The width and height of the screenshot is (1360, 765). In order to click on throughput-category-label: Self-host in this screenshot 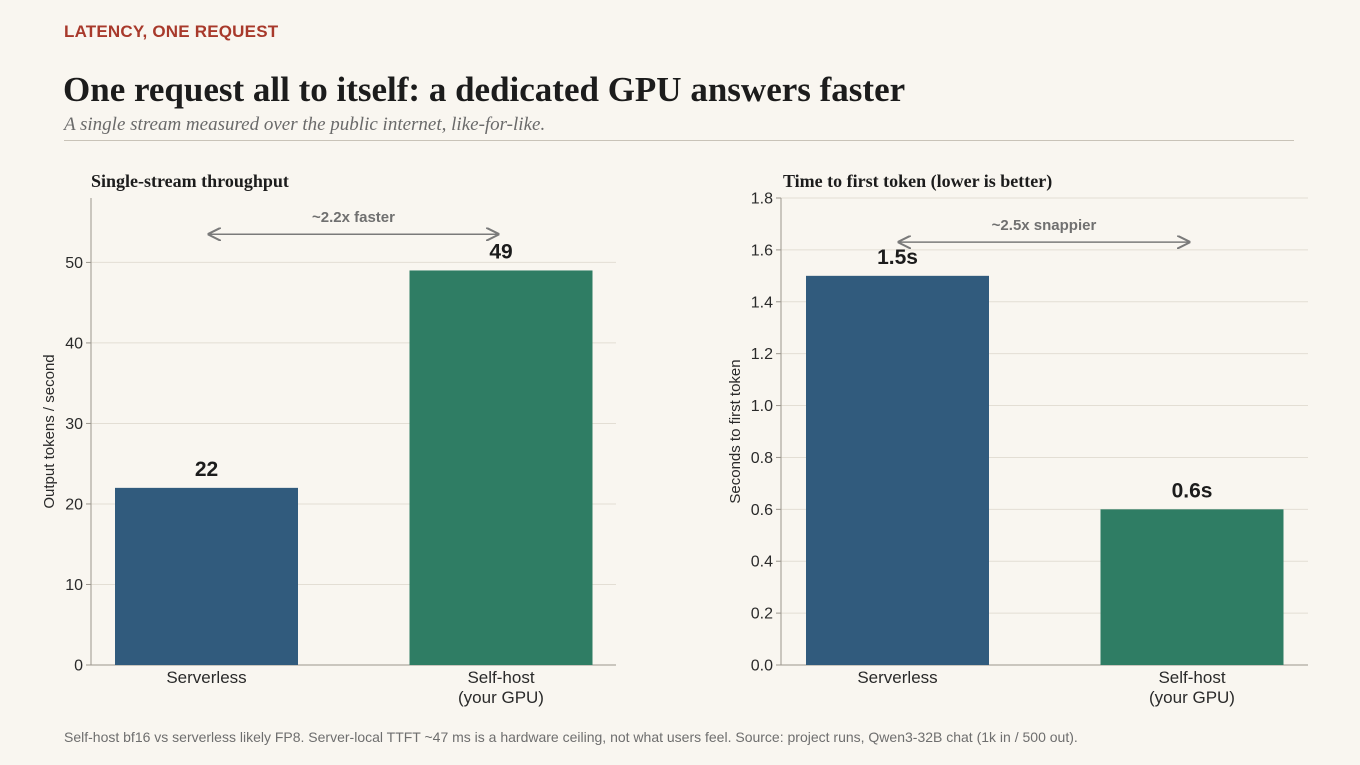, I will do `click(500, 677)`.